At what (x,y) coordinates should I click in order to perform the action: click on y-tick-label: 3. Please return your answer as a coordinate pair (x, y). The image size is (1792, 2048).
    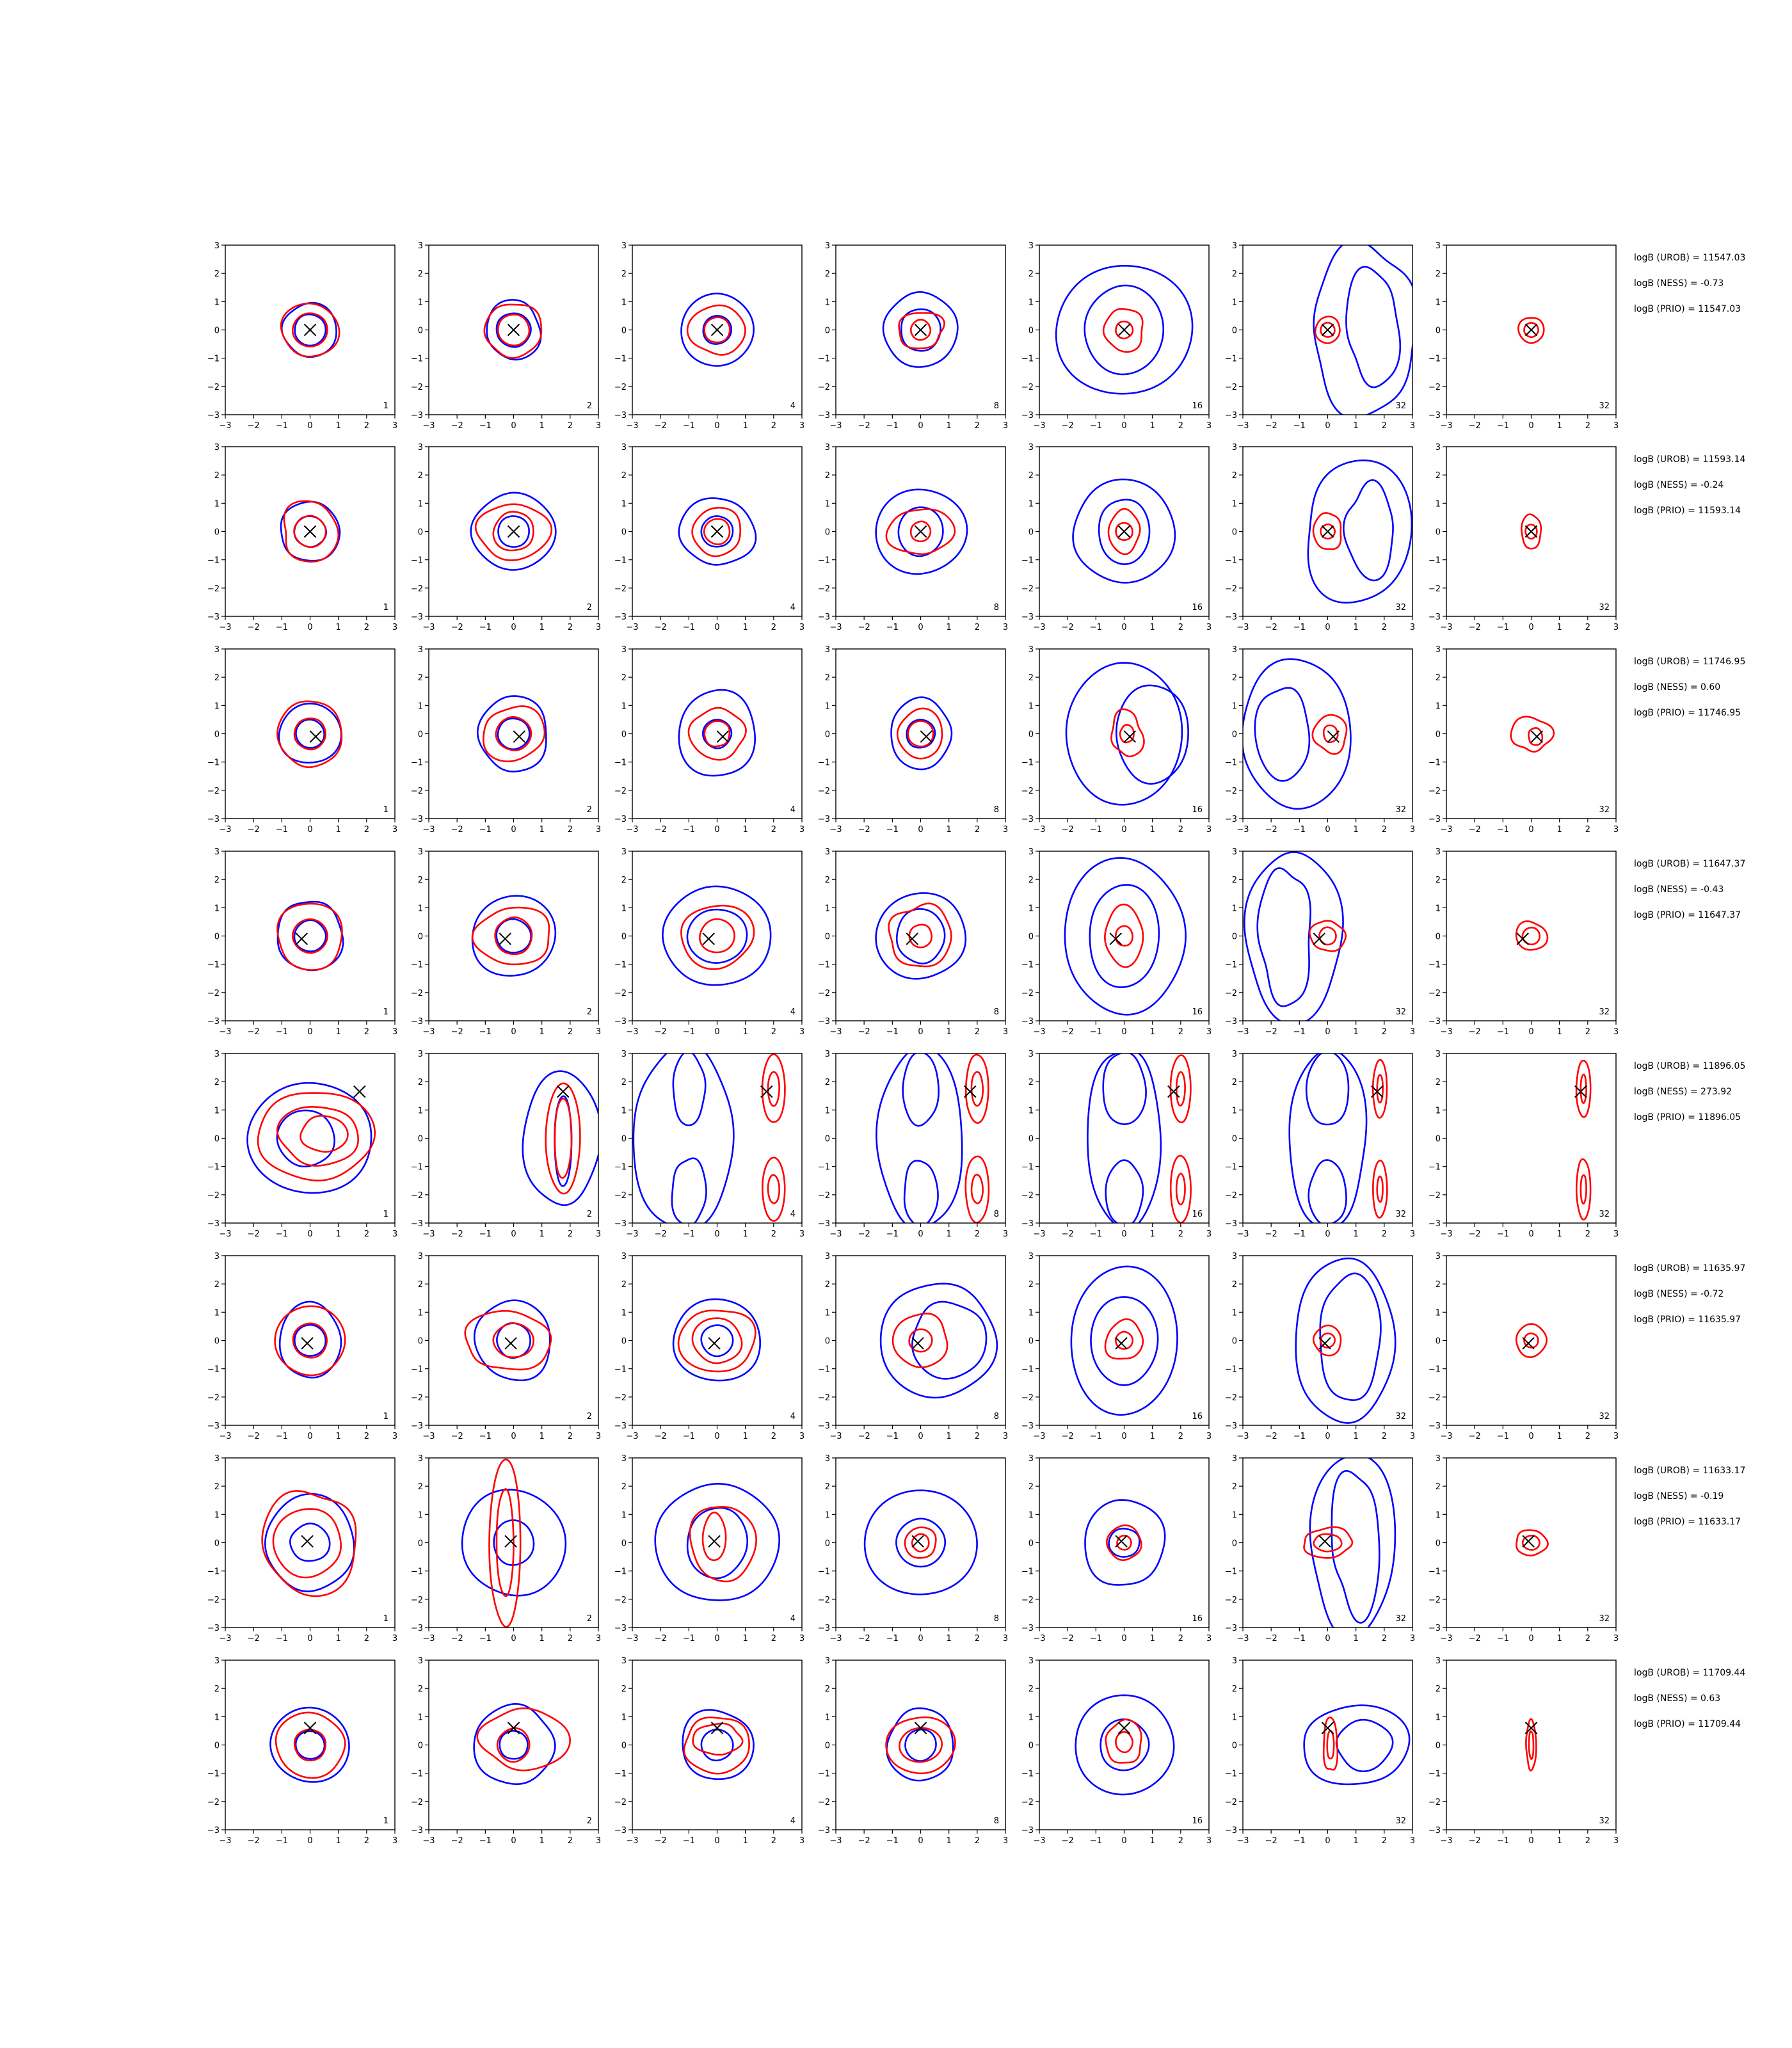
    Looking at the image, I should click on (1031, 447).